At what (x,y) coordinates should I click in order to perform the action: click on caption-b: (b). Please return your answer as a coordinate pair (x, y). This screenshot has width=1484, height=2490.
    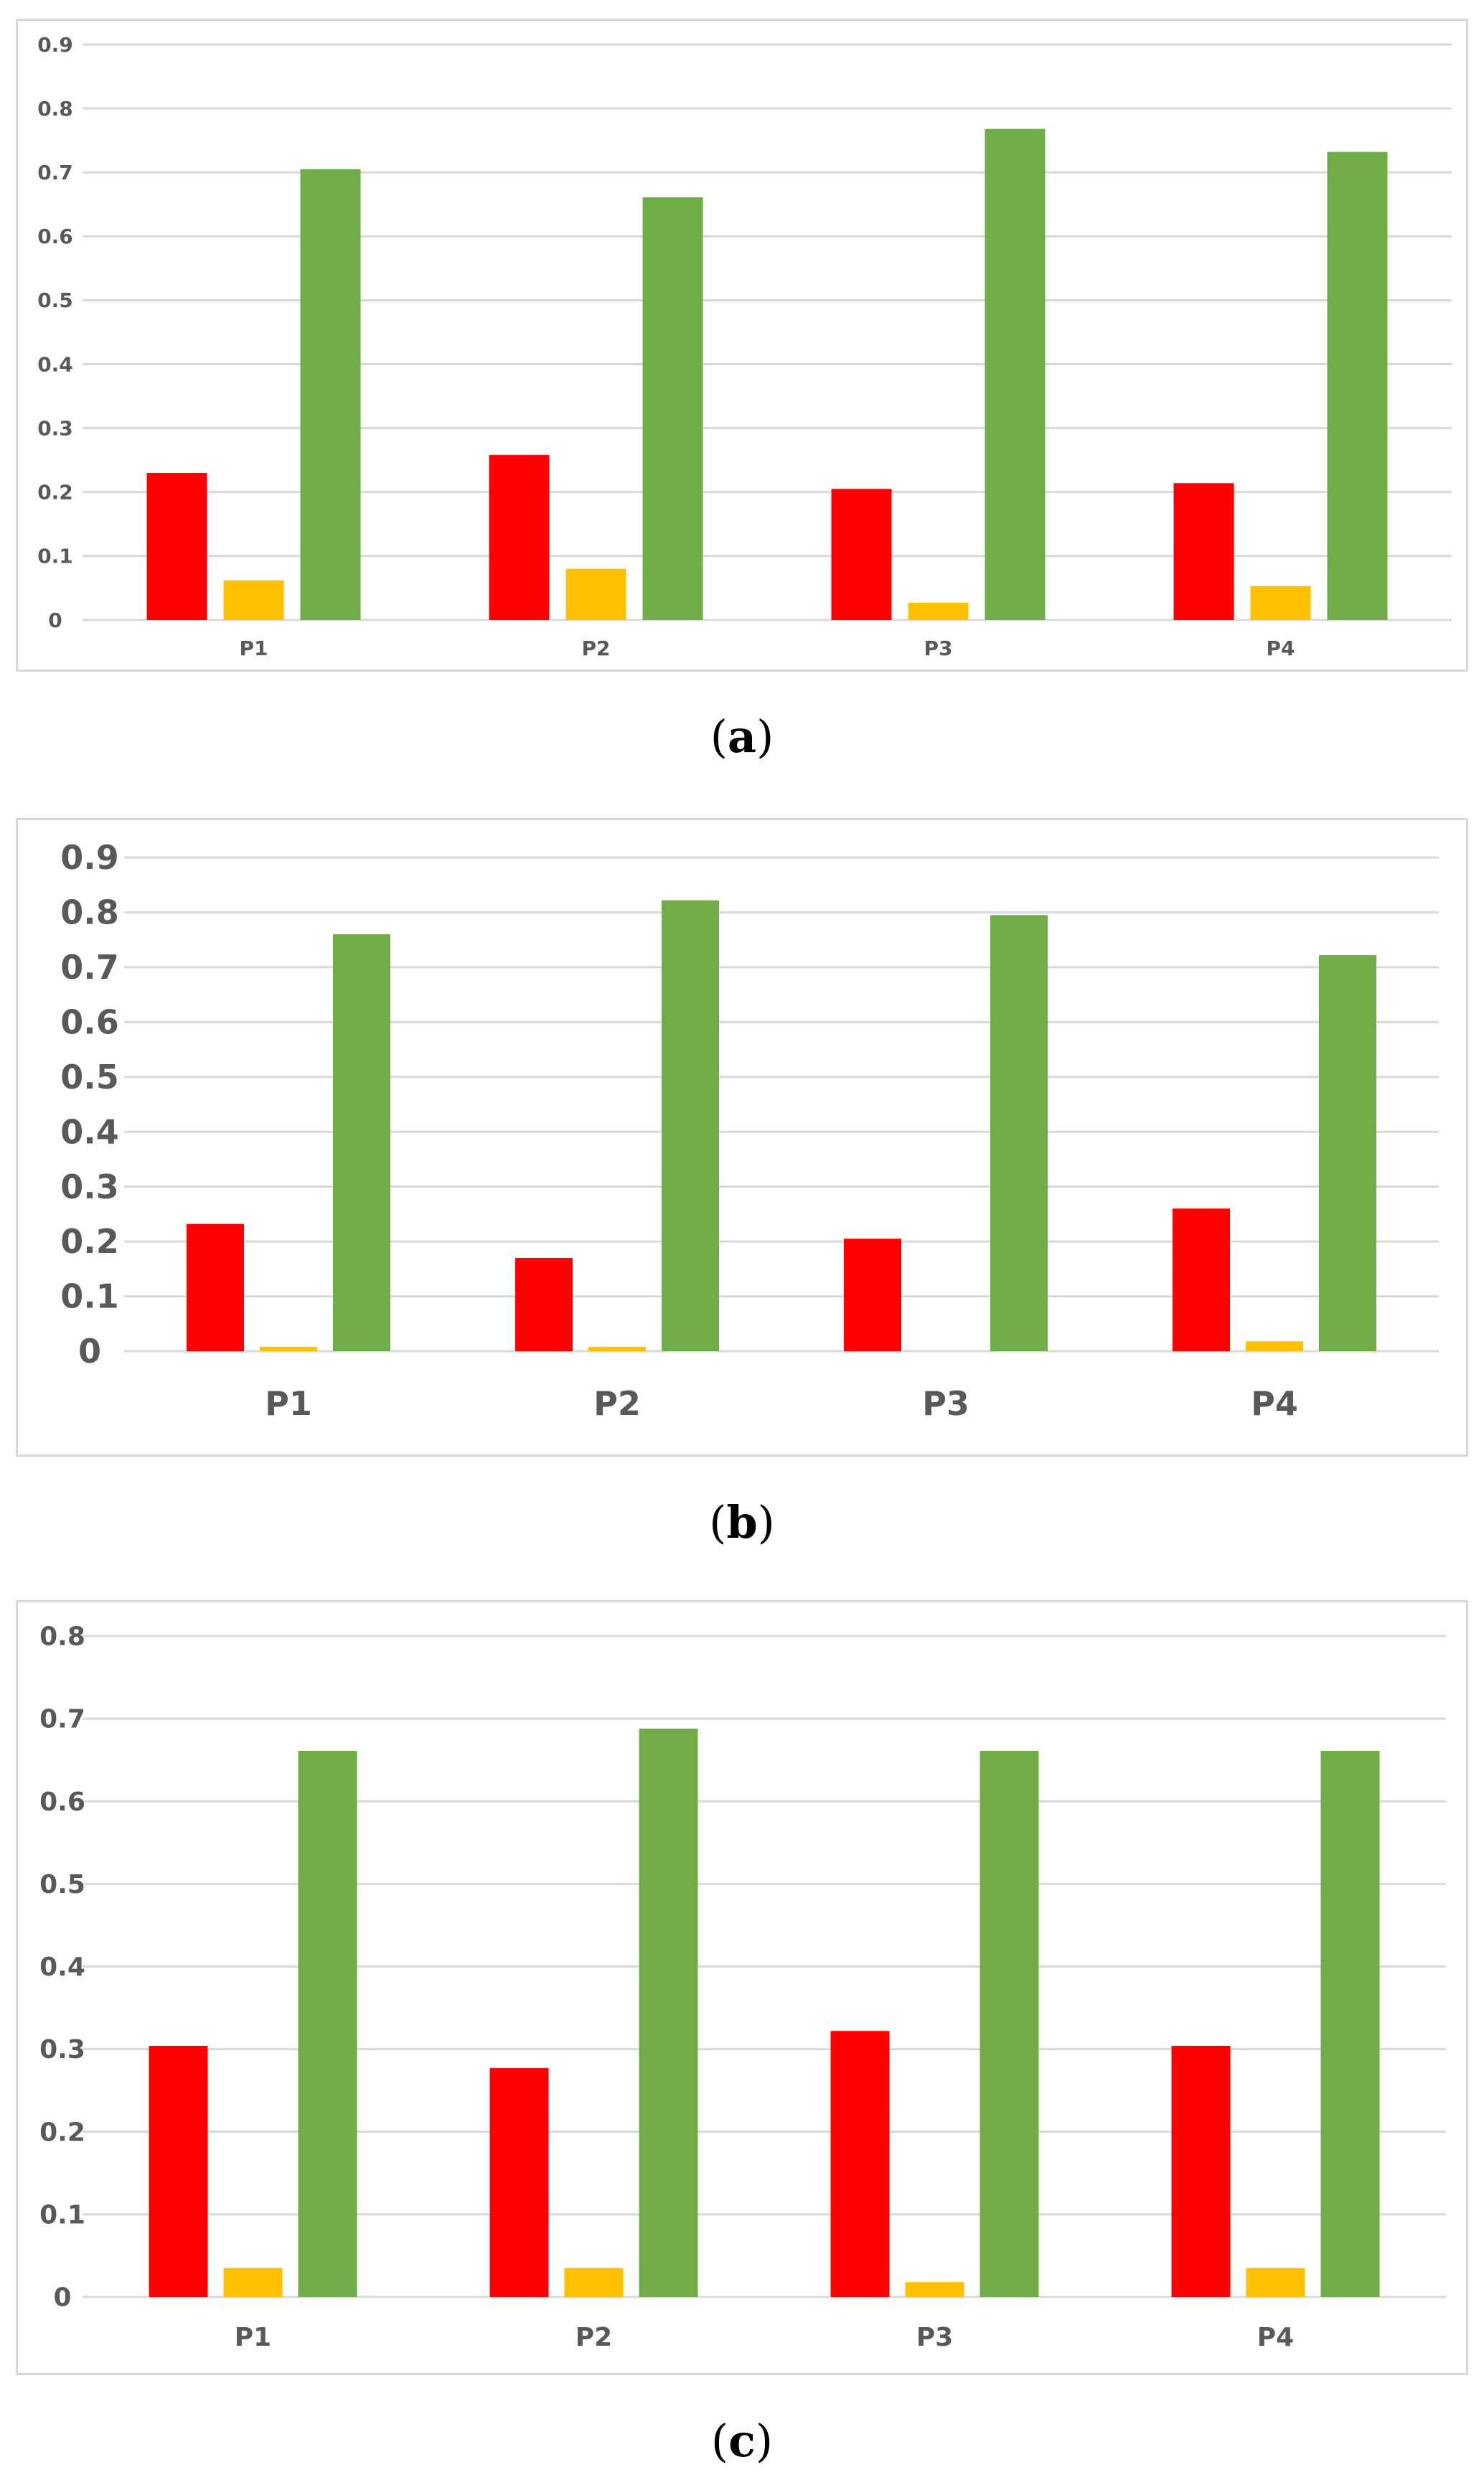
    Looking at the image, I should click on (742, 1523).